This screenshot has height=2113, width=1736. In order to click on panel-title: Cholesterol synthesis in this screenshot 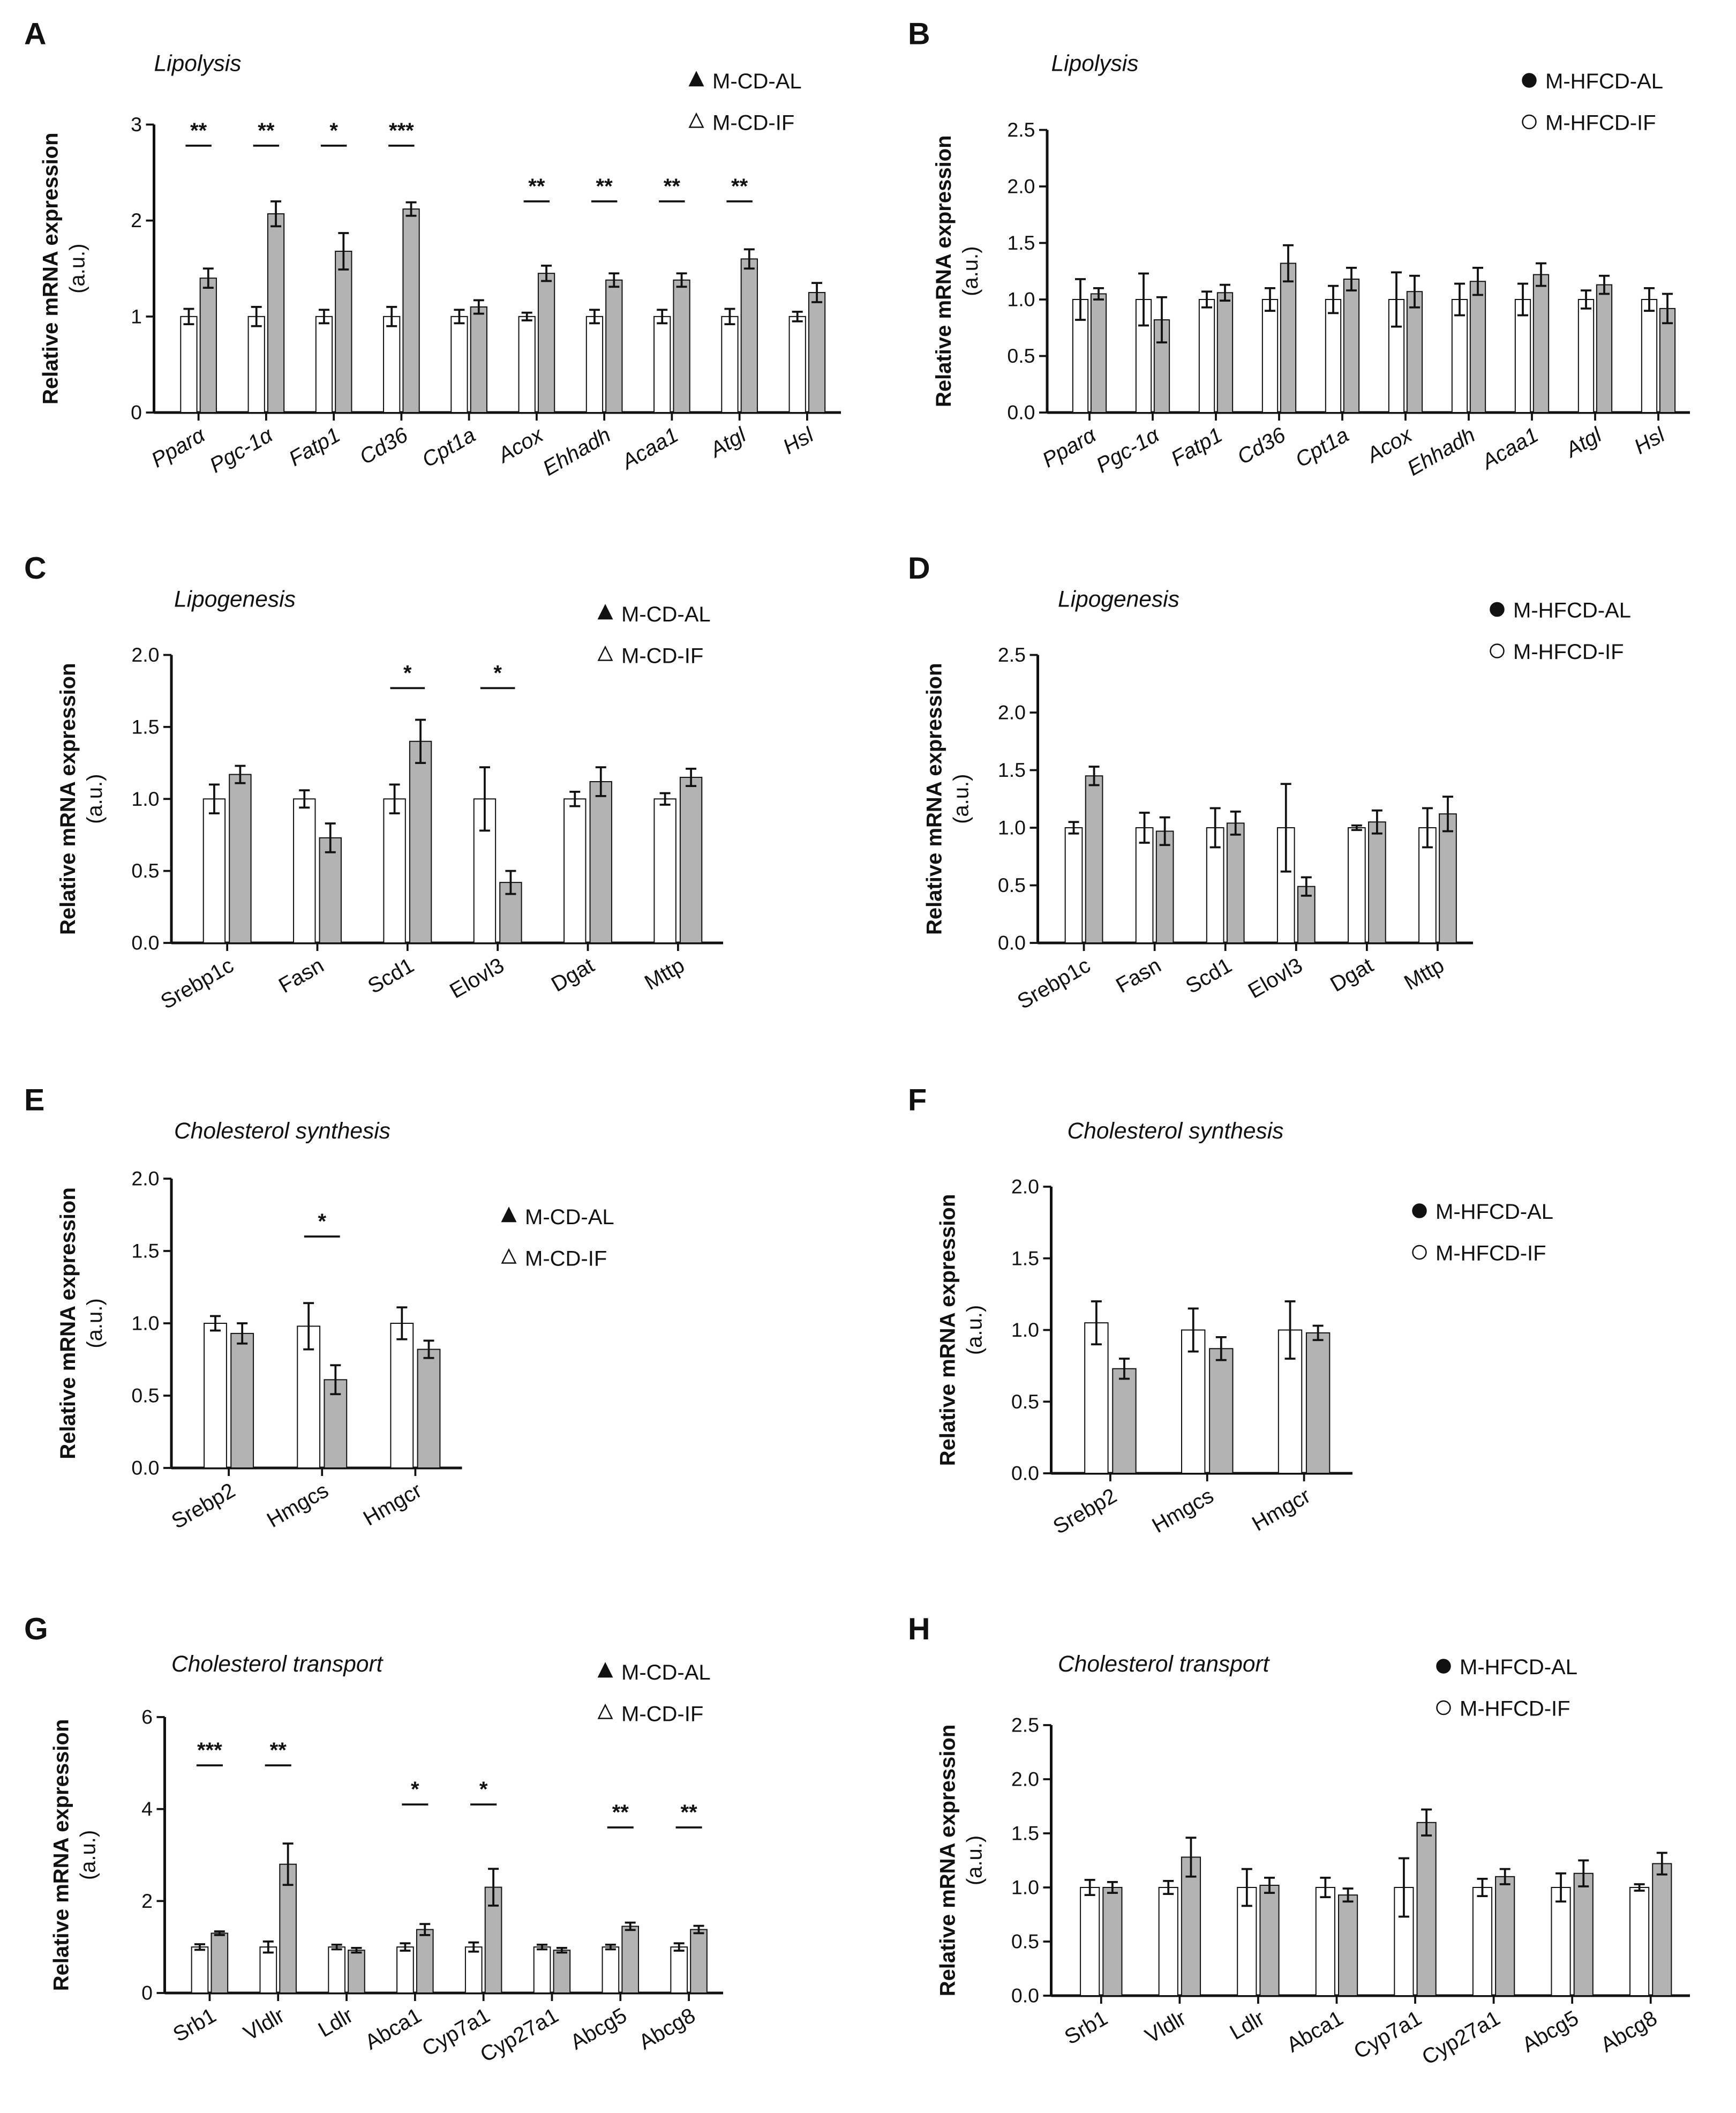, I will do `click(1176, 1131)`.